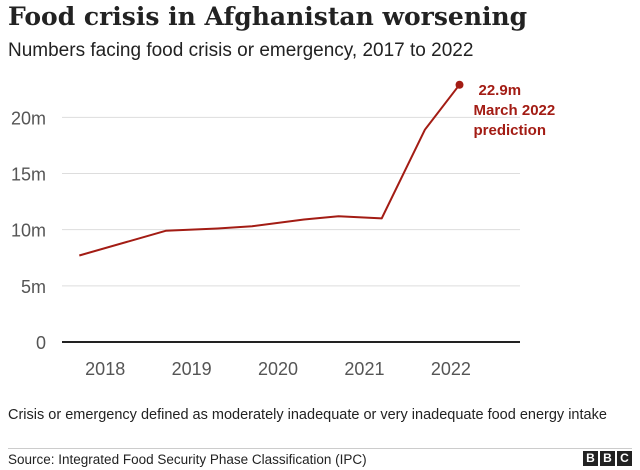 The width and height of the screenshot is (640, 470). I want to click on x-tick-label: 2021, so click(364, 369).